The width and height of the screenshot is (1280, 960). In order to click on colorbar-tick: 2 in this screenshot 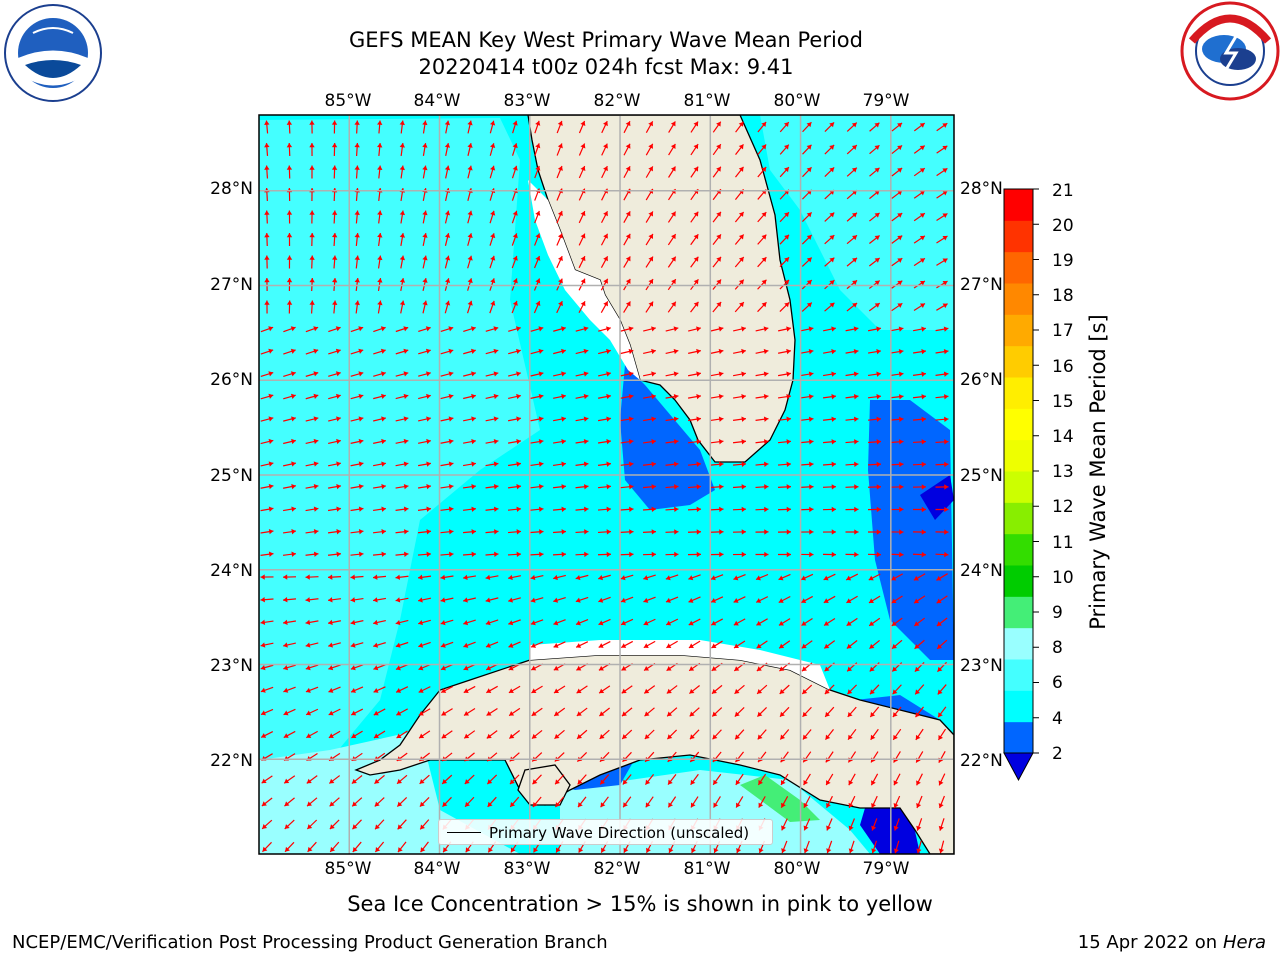, I will do `click(1057, 754)`.